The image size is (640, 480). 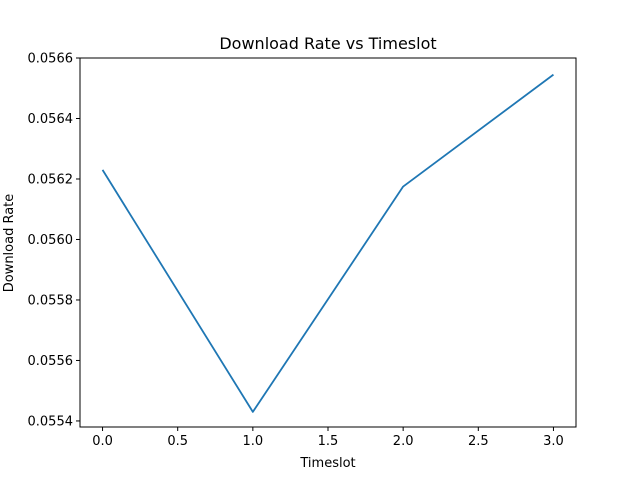 What do you see at coordinates (327, 463) in the screenshot?
I see `x-axis-label: Timeslot` at bounding box center [327, 463].